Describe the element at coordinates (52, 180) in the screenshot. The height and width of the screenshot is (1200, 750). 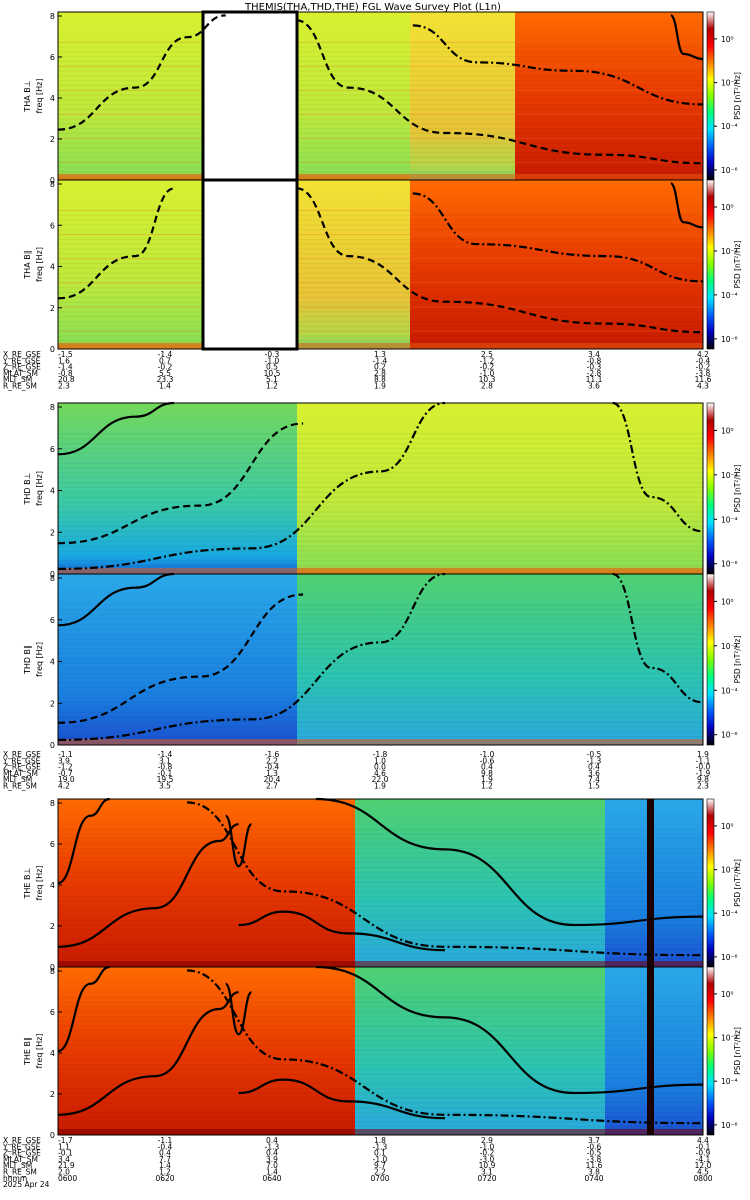
I see `y-tick-label: 0` at that location.